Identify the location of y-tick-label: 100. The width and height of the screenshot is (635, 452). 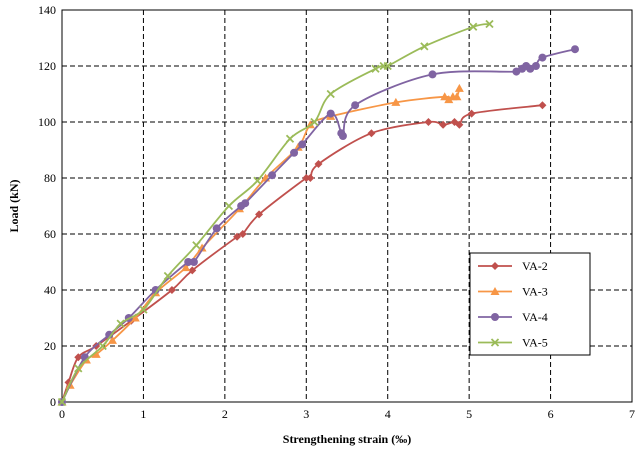
(47, 122).